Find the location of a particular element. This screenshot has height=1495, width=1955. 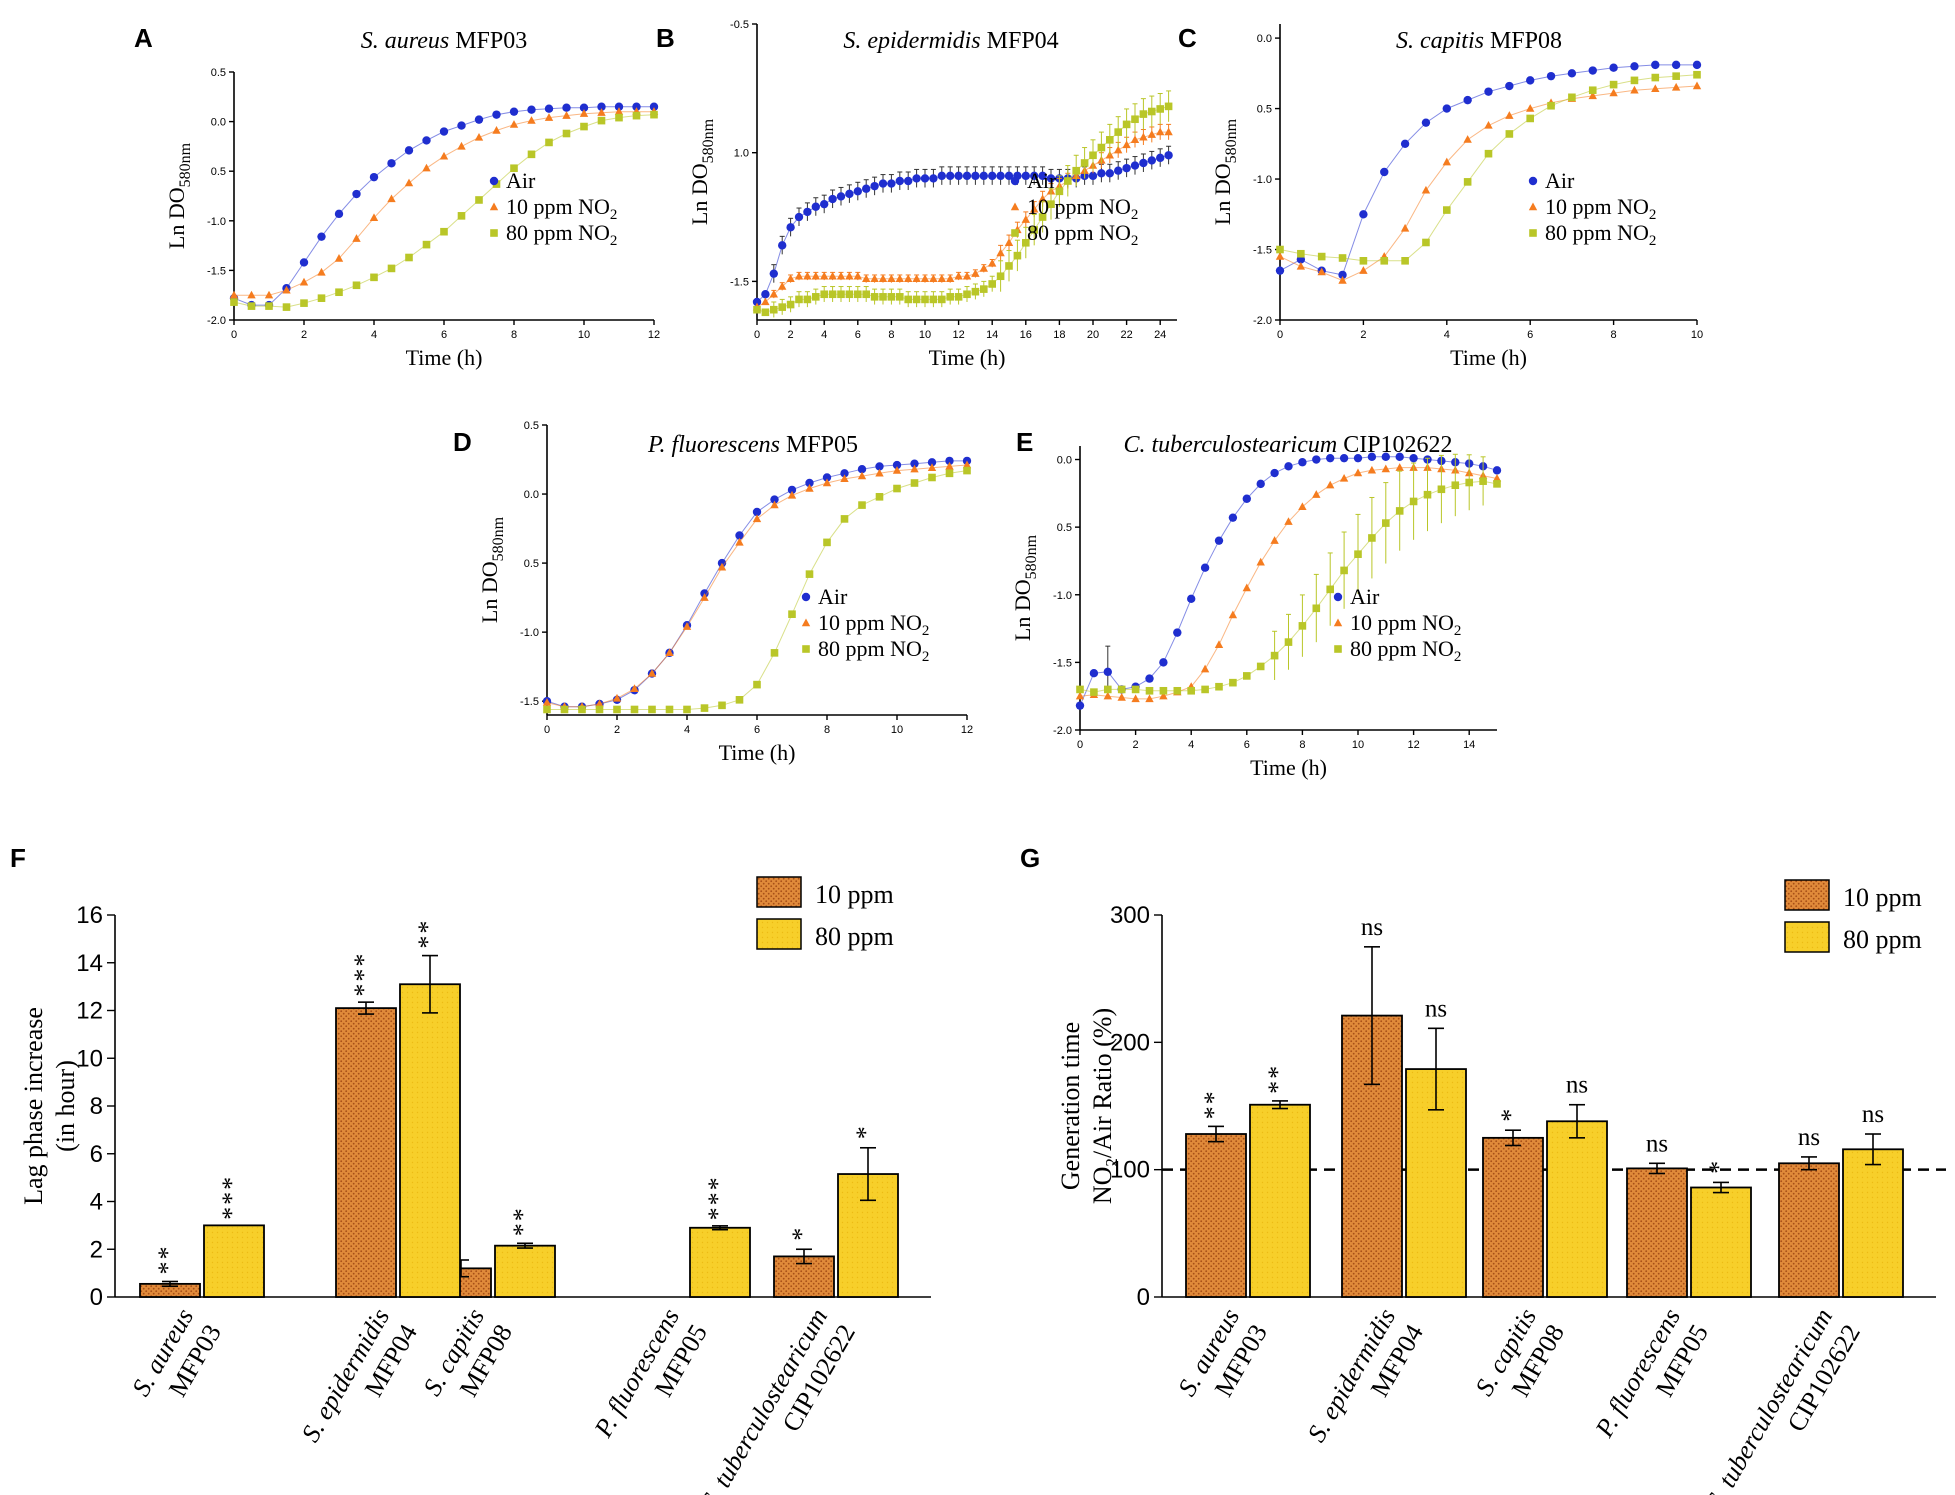

category-label: S. epidermidisMFP04 is located at coordinates (1365, 1383).